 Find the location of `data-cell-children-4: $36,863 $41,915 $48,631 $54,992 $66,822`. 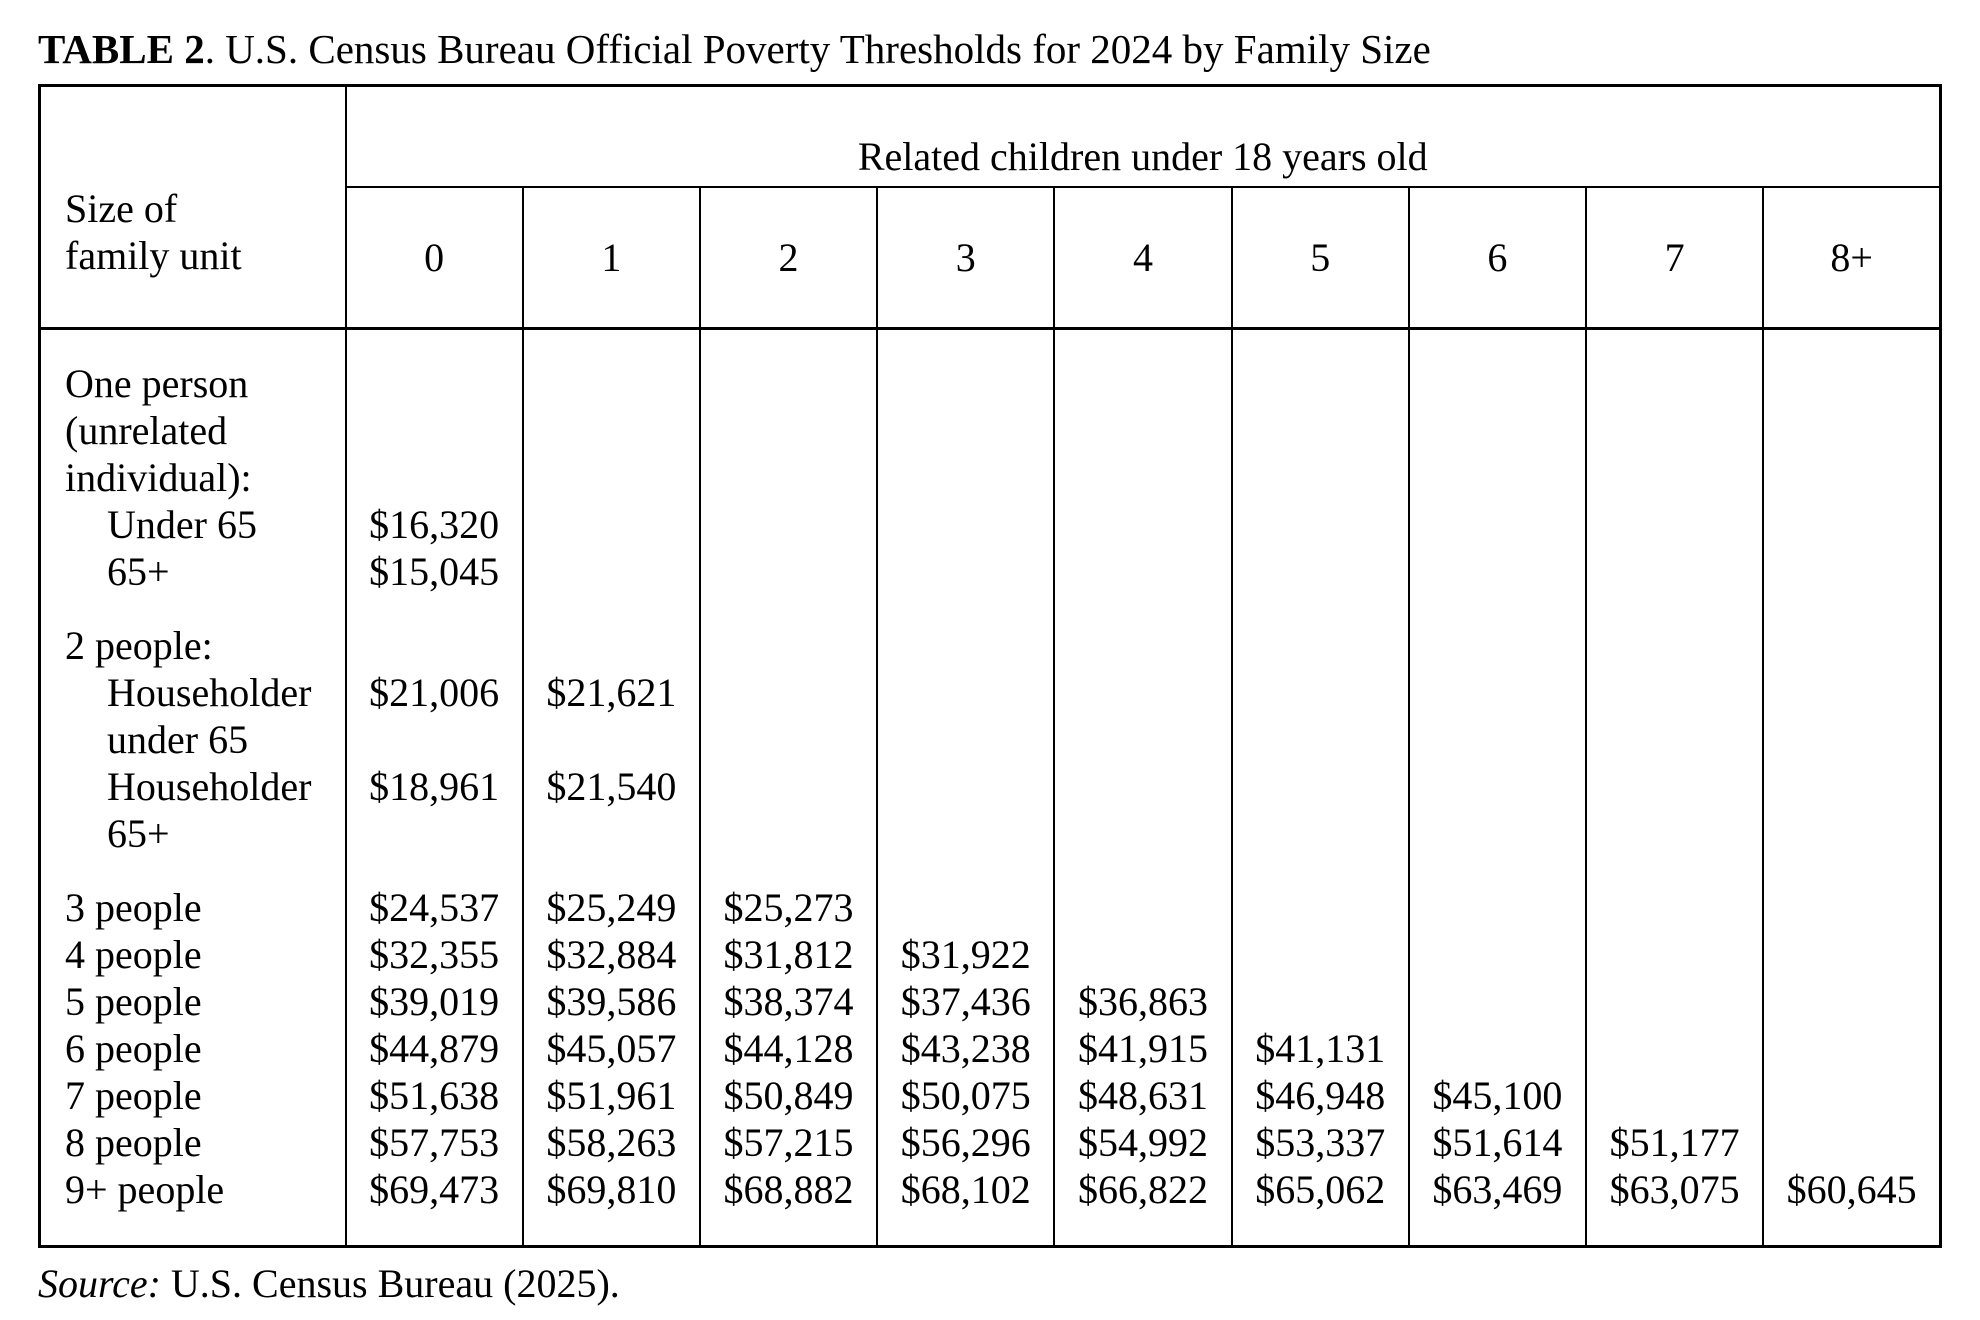

data-cell-children-4: $36,863 $41,915 $48,631 $54,992 $66,822 is located at coordinates (1143, 787).